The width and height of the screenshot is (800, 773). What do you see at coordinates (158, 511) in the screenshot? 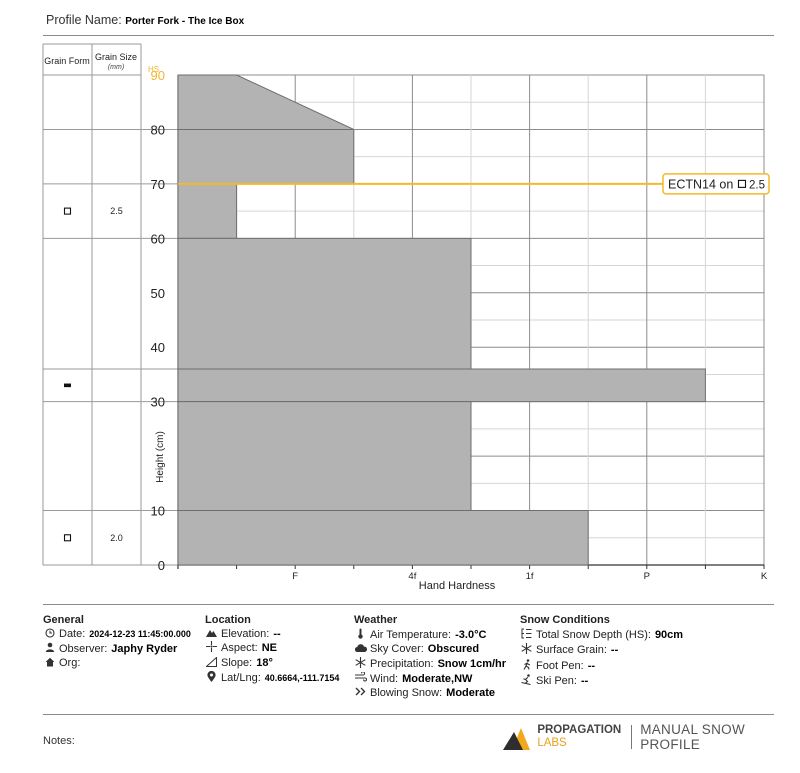
I see `y-tick-label: 10` at bounding box center [158, 511].